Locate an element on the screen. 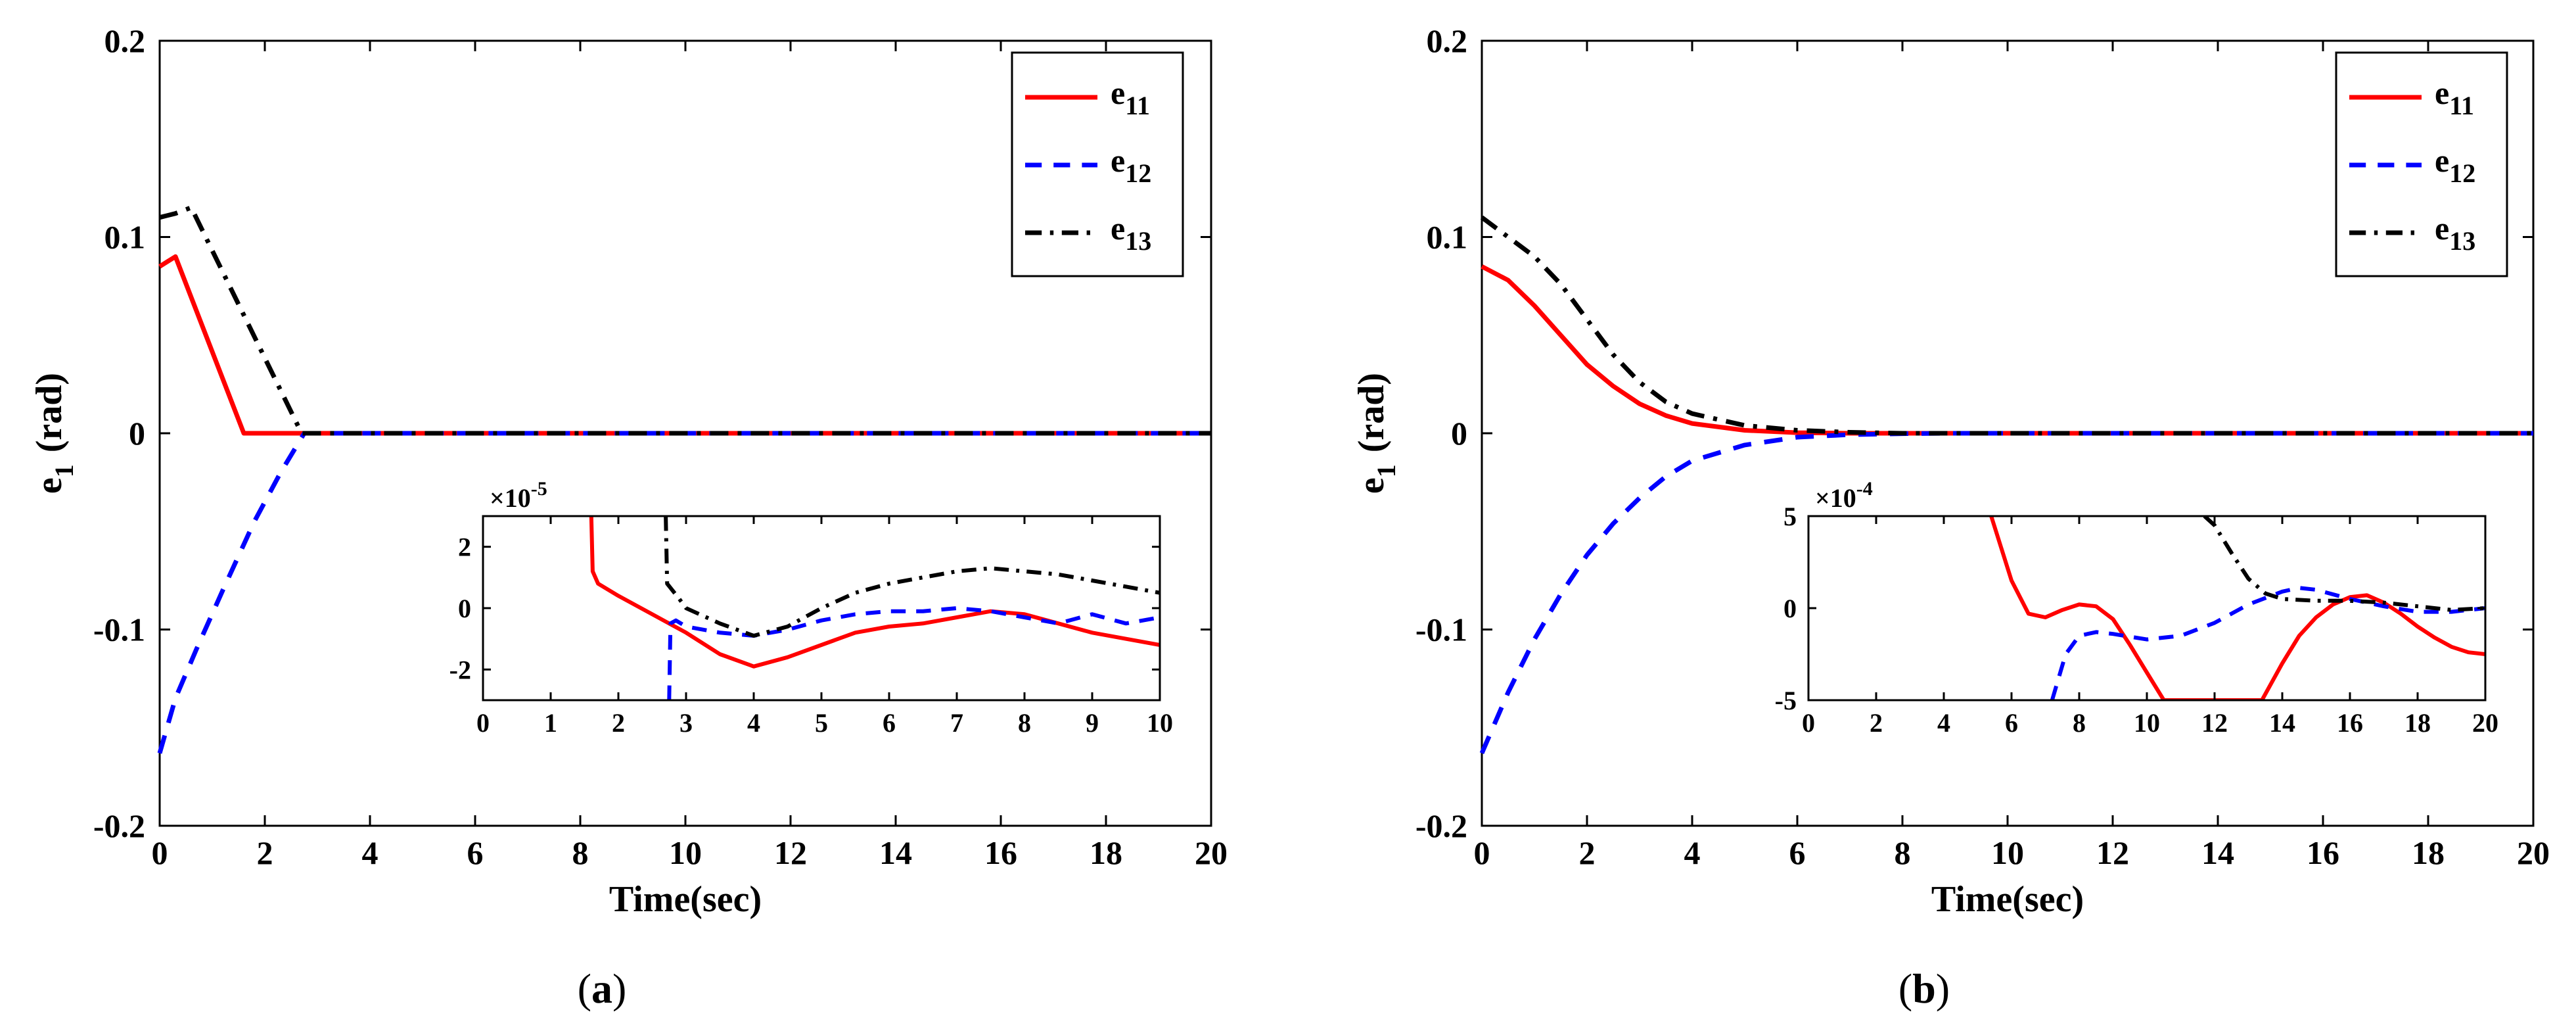 This screenshot has height=1023, width=2576. legend-label-e12: e12 is located at coordinates (1131, 165).